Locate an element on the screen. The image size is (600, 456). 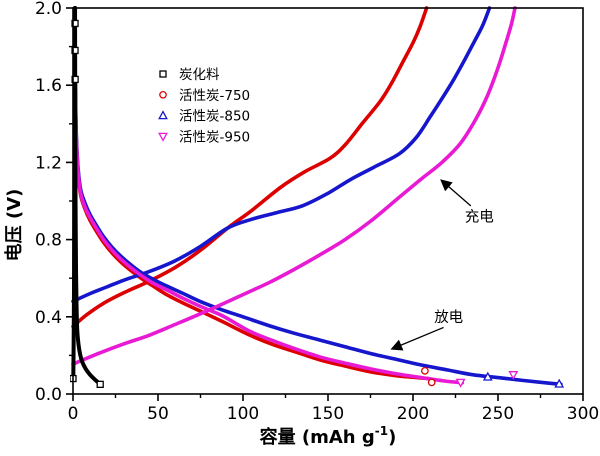
y-tick-label: 0.8 is located at coordinates (48, 241).